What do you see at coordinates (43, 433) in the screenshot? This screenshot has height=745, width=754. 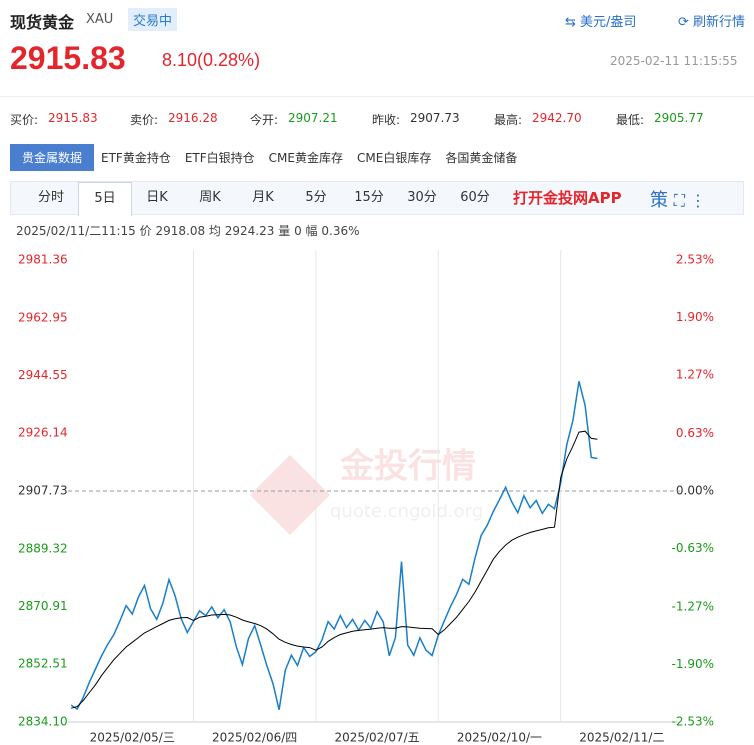 I see `y-tick-label: 2926.14` at bounding box center [43, 433].